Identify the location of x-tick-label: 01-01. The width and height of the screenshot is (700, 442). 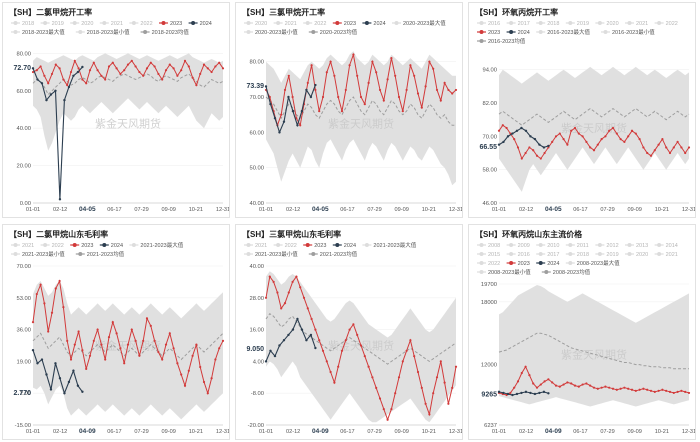
(499, 210).